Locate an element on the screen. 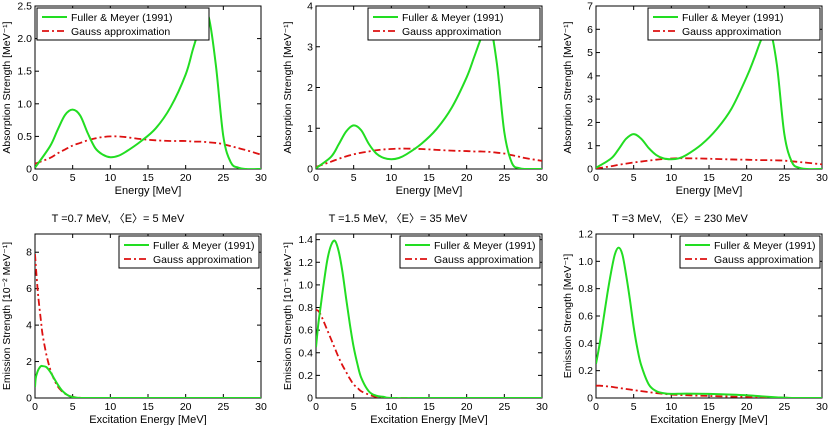 This screenshot has height=425, width=830. y-tick-label: 1.4 is located at coordinates (305, 240).